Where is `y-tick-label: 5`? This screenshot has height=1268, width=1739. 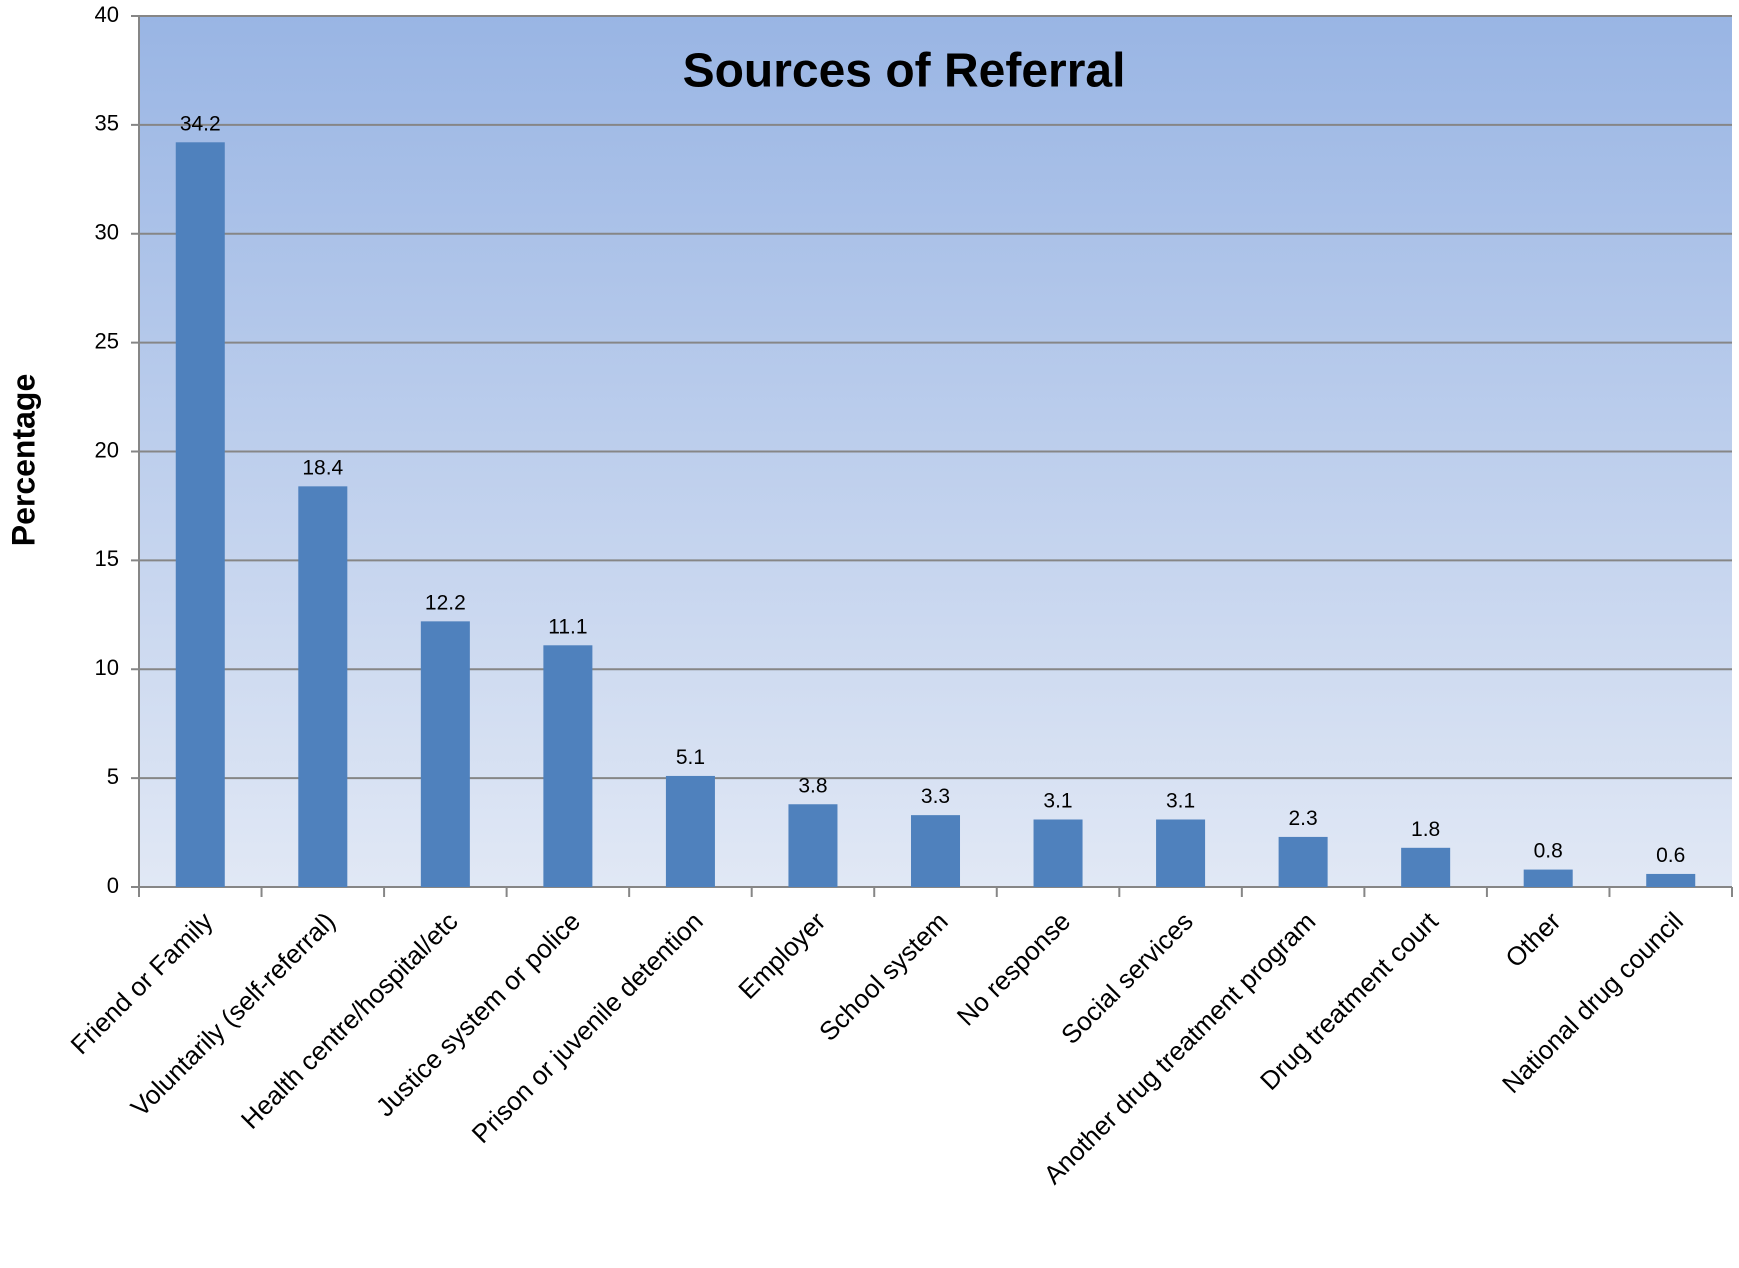 y-tick-label: 5 is located at coordinates (113, 776).